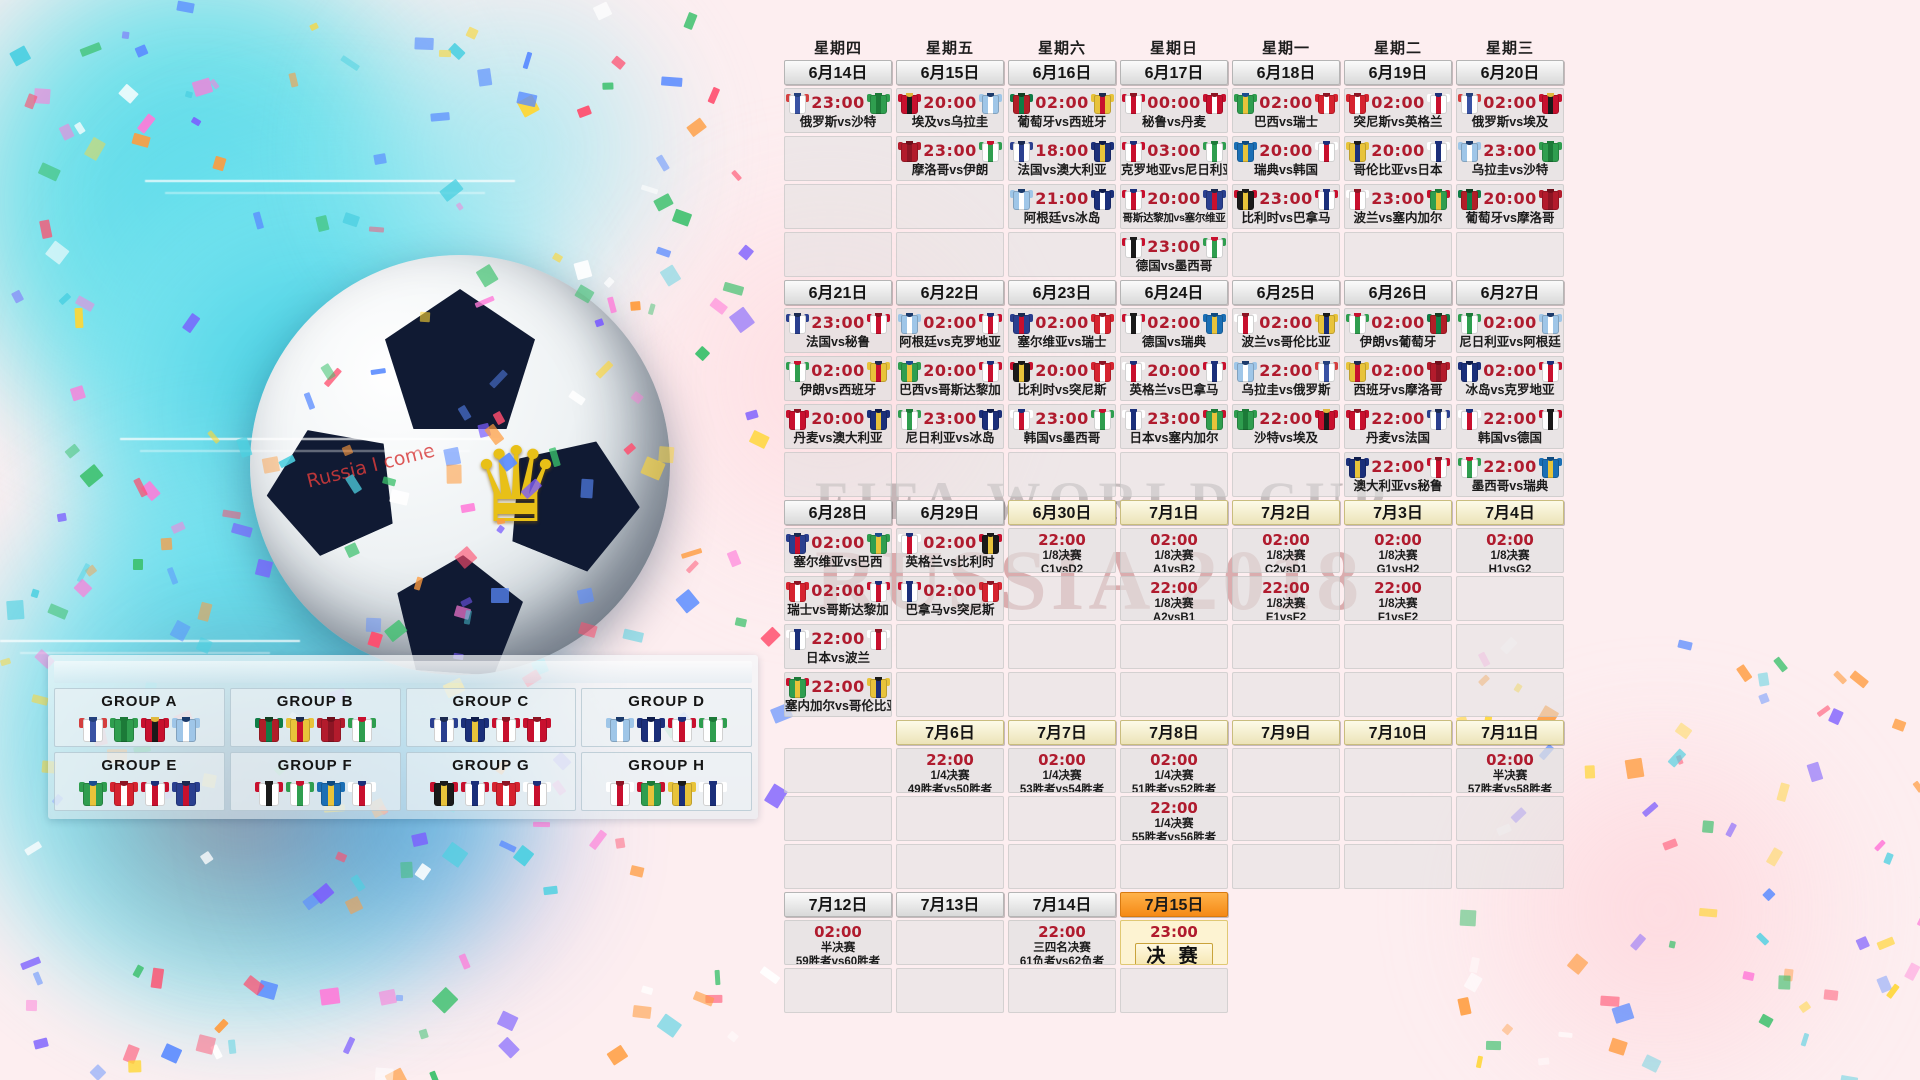  What do you see at coordinates (1398, 550) in the screenshot?
I see `knockout-match-cell: 02:00 1/8决赛 G1vsH2` at bounding box center [1398, 550].